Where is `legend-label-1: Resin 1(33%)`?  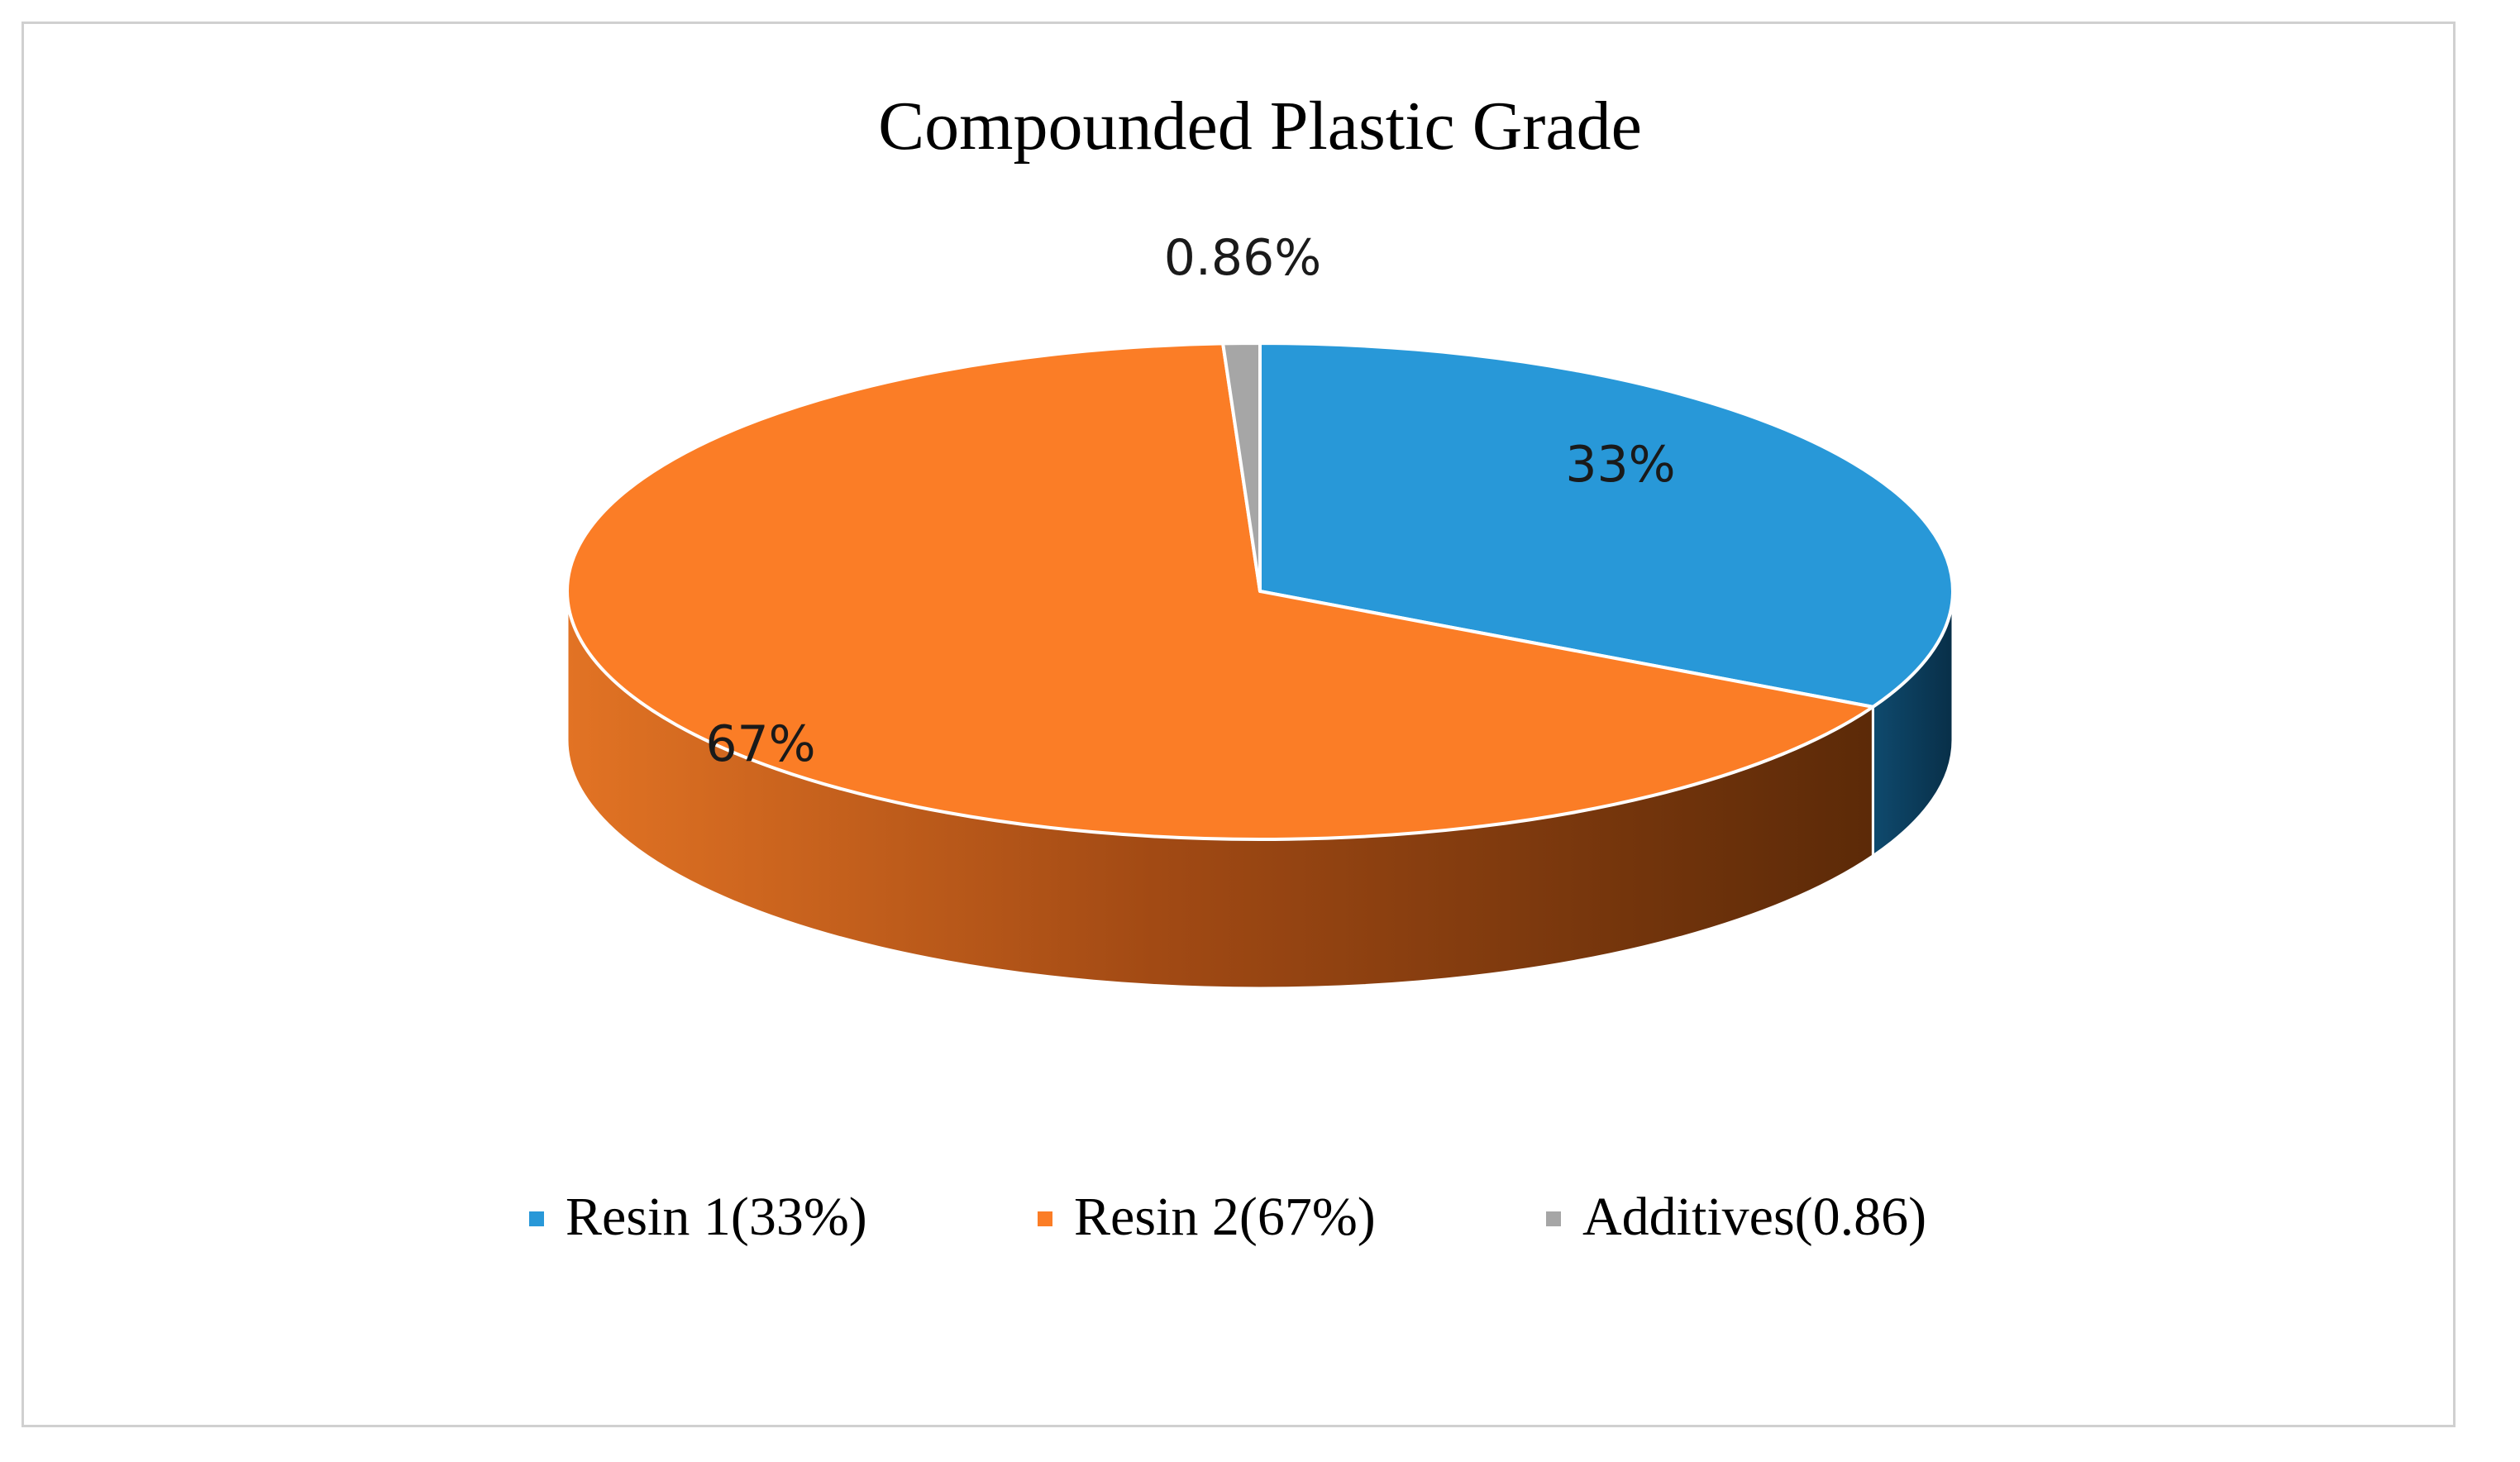 legend-label-1: Resin 1(33%) is located at coordinates (716, 1217).